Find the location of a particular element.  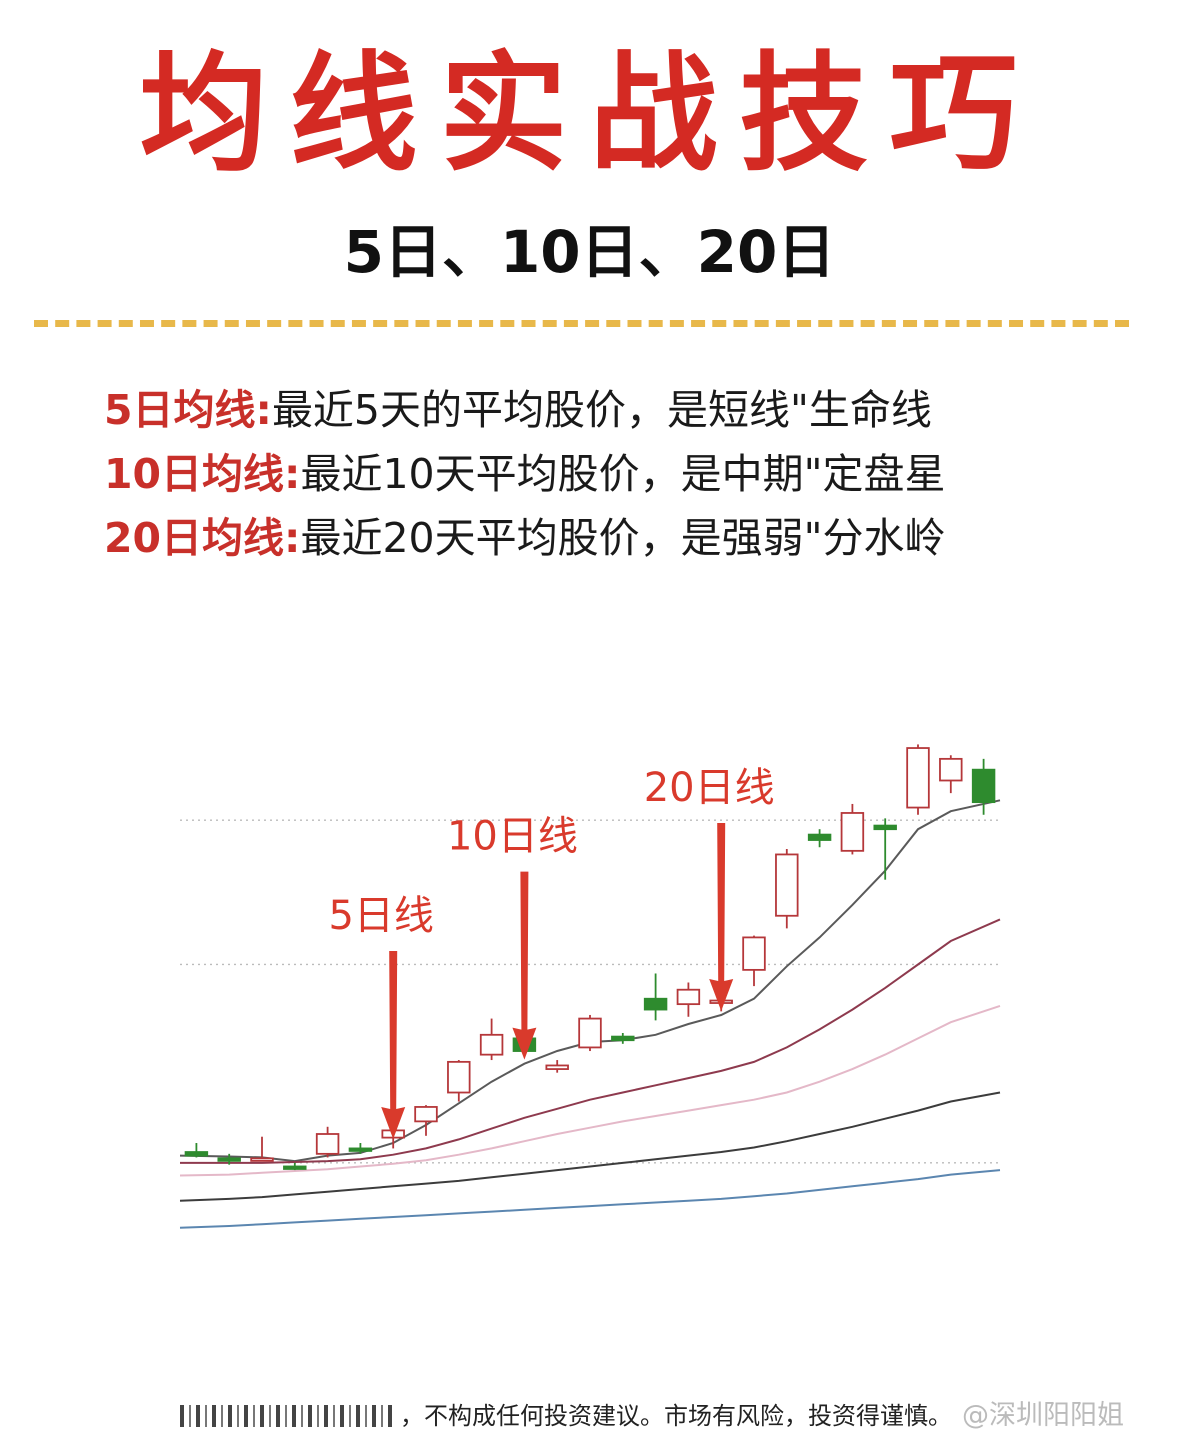

page-subtitle: 5日、10日、20日 is located at coordinates (589, 252).